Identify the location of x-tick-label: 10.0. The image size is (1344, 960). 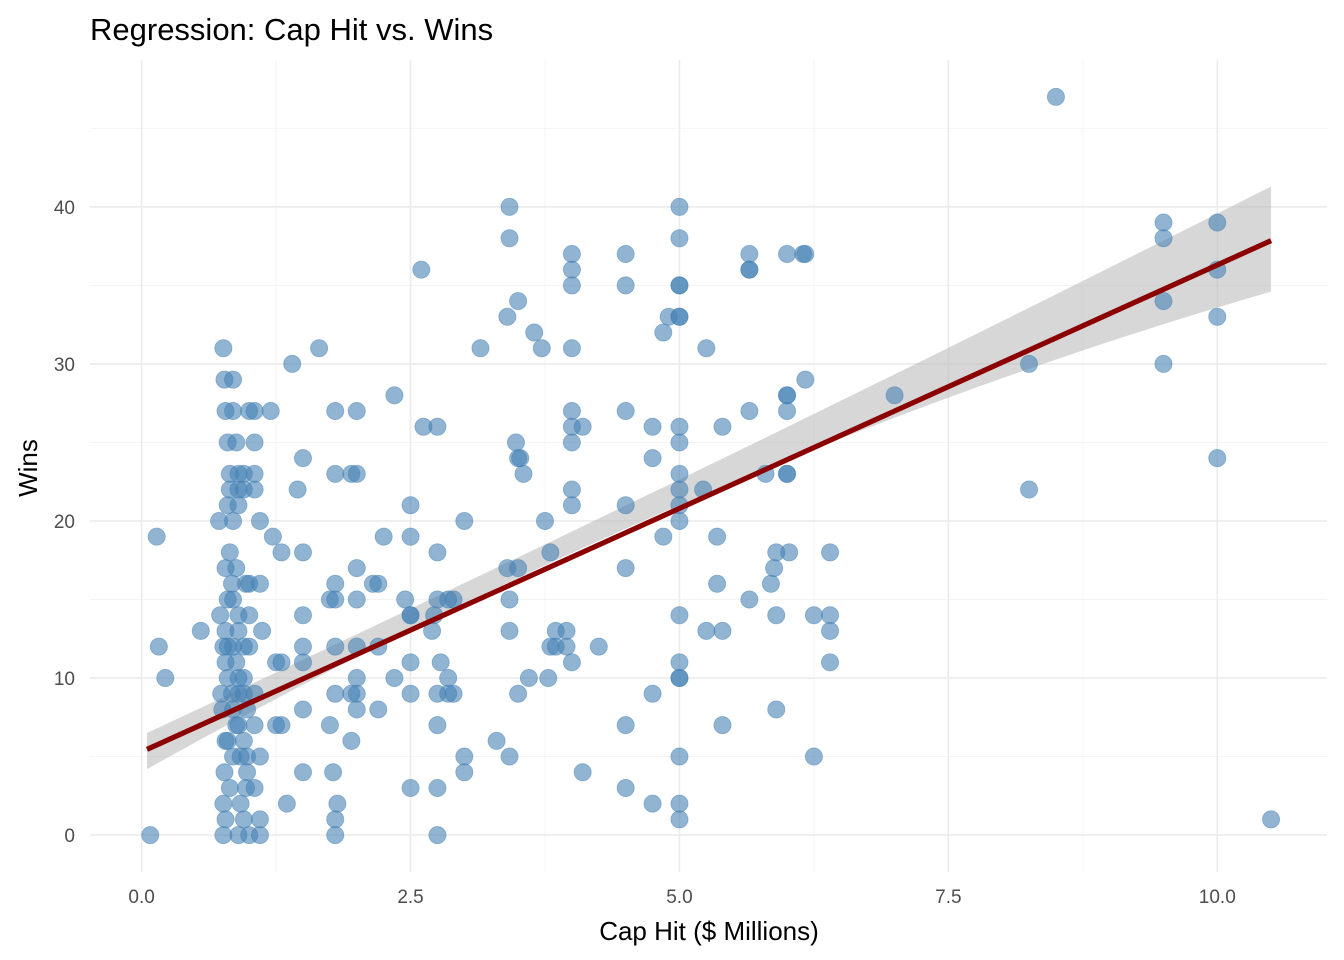
(1217, 897).